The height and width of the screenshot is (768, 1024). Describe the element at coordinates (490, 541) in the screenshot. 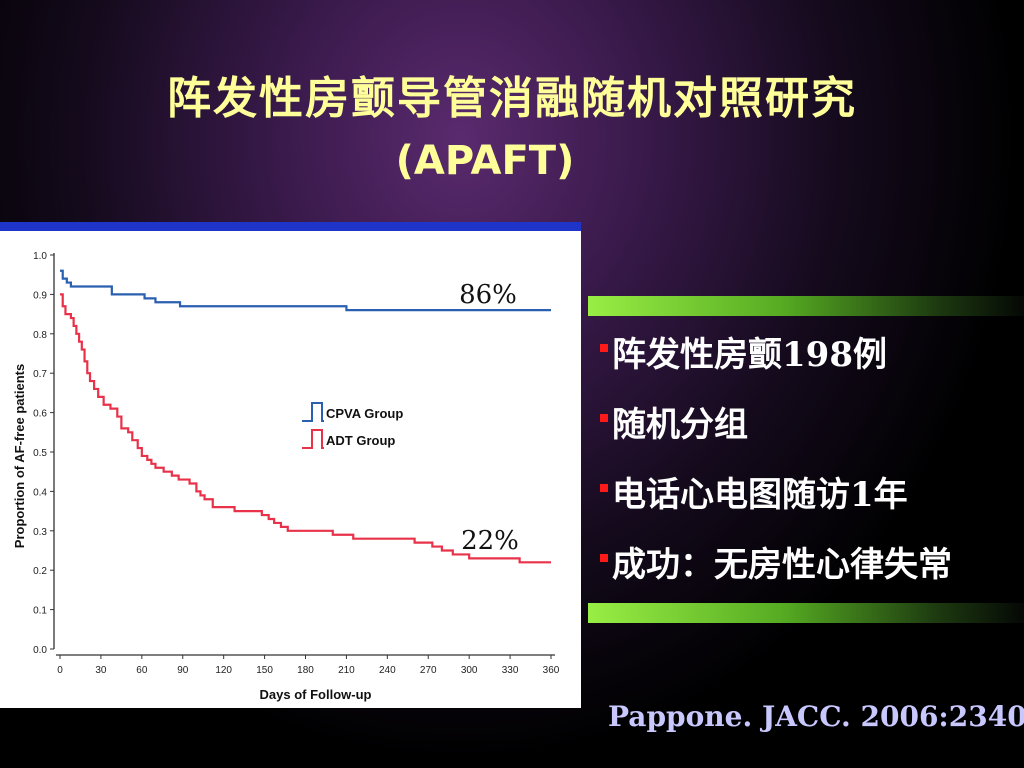

I see `annotation-label: 22%` at that location.